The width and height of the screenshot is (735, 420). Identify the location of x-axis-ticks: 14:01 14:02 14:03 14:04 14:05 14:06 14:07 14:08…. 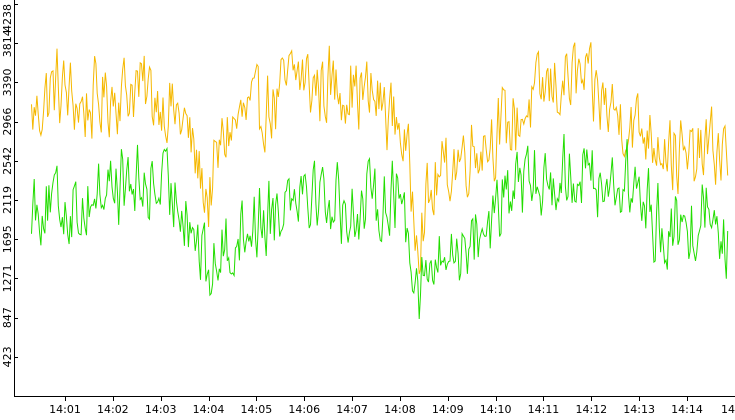
(392, 406).